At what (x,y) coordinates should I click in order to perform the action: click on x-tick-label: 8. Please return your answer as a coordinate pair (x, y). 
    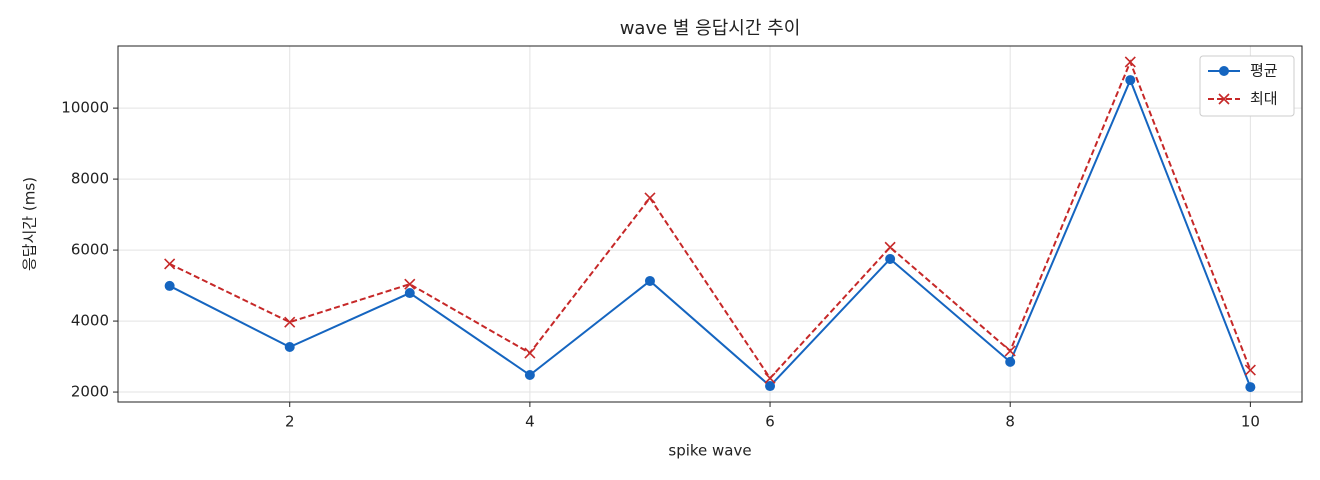
    Looking at the image, I should click on (1010, 422).